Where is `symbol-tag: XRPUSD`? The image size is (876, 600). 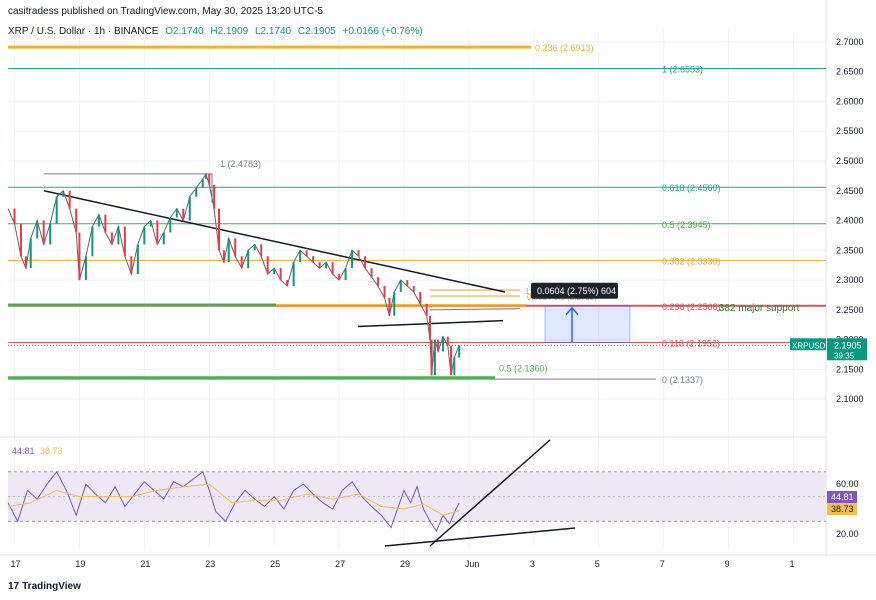 symbol-tag: XRPUSD is located at coordinates (809, 345).